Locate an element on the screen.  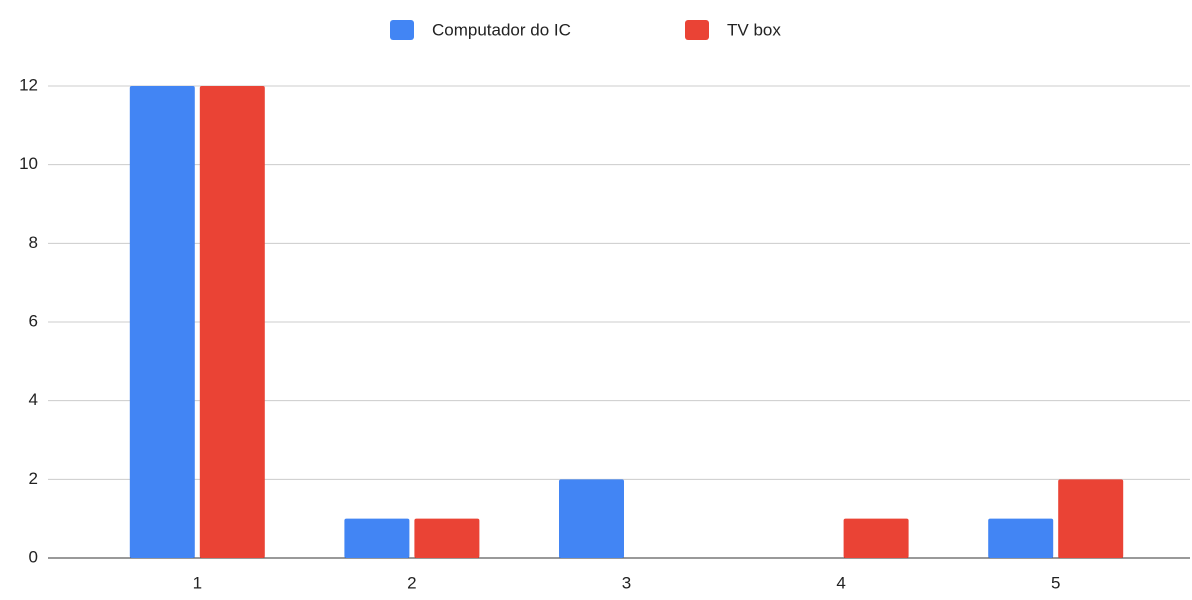
y-tick-label: 8 is located at coordinates (33, 242).